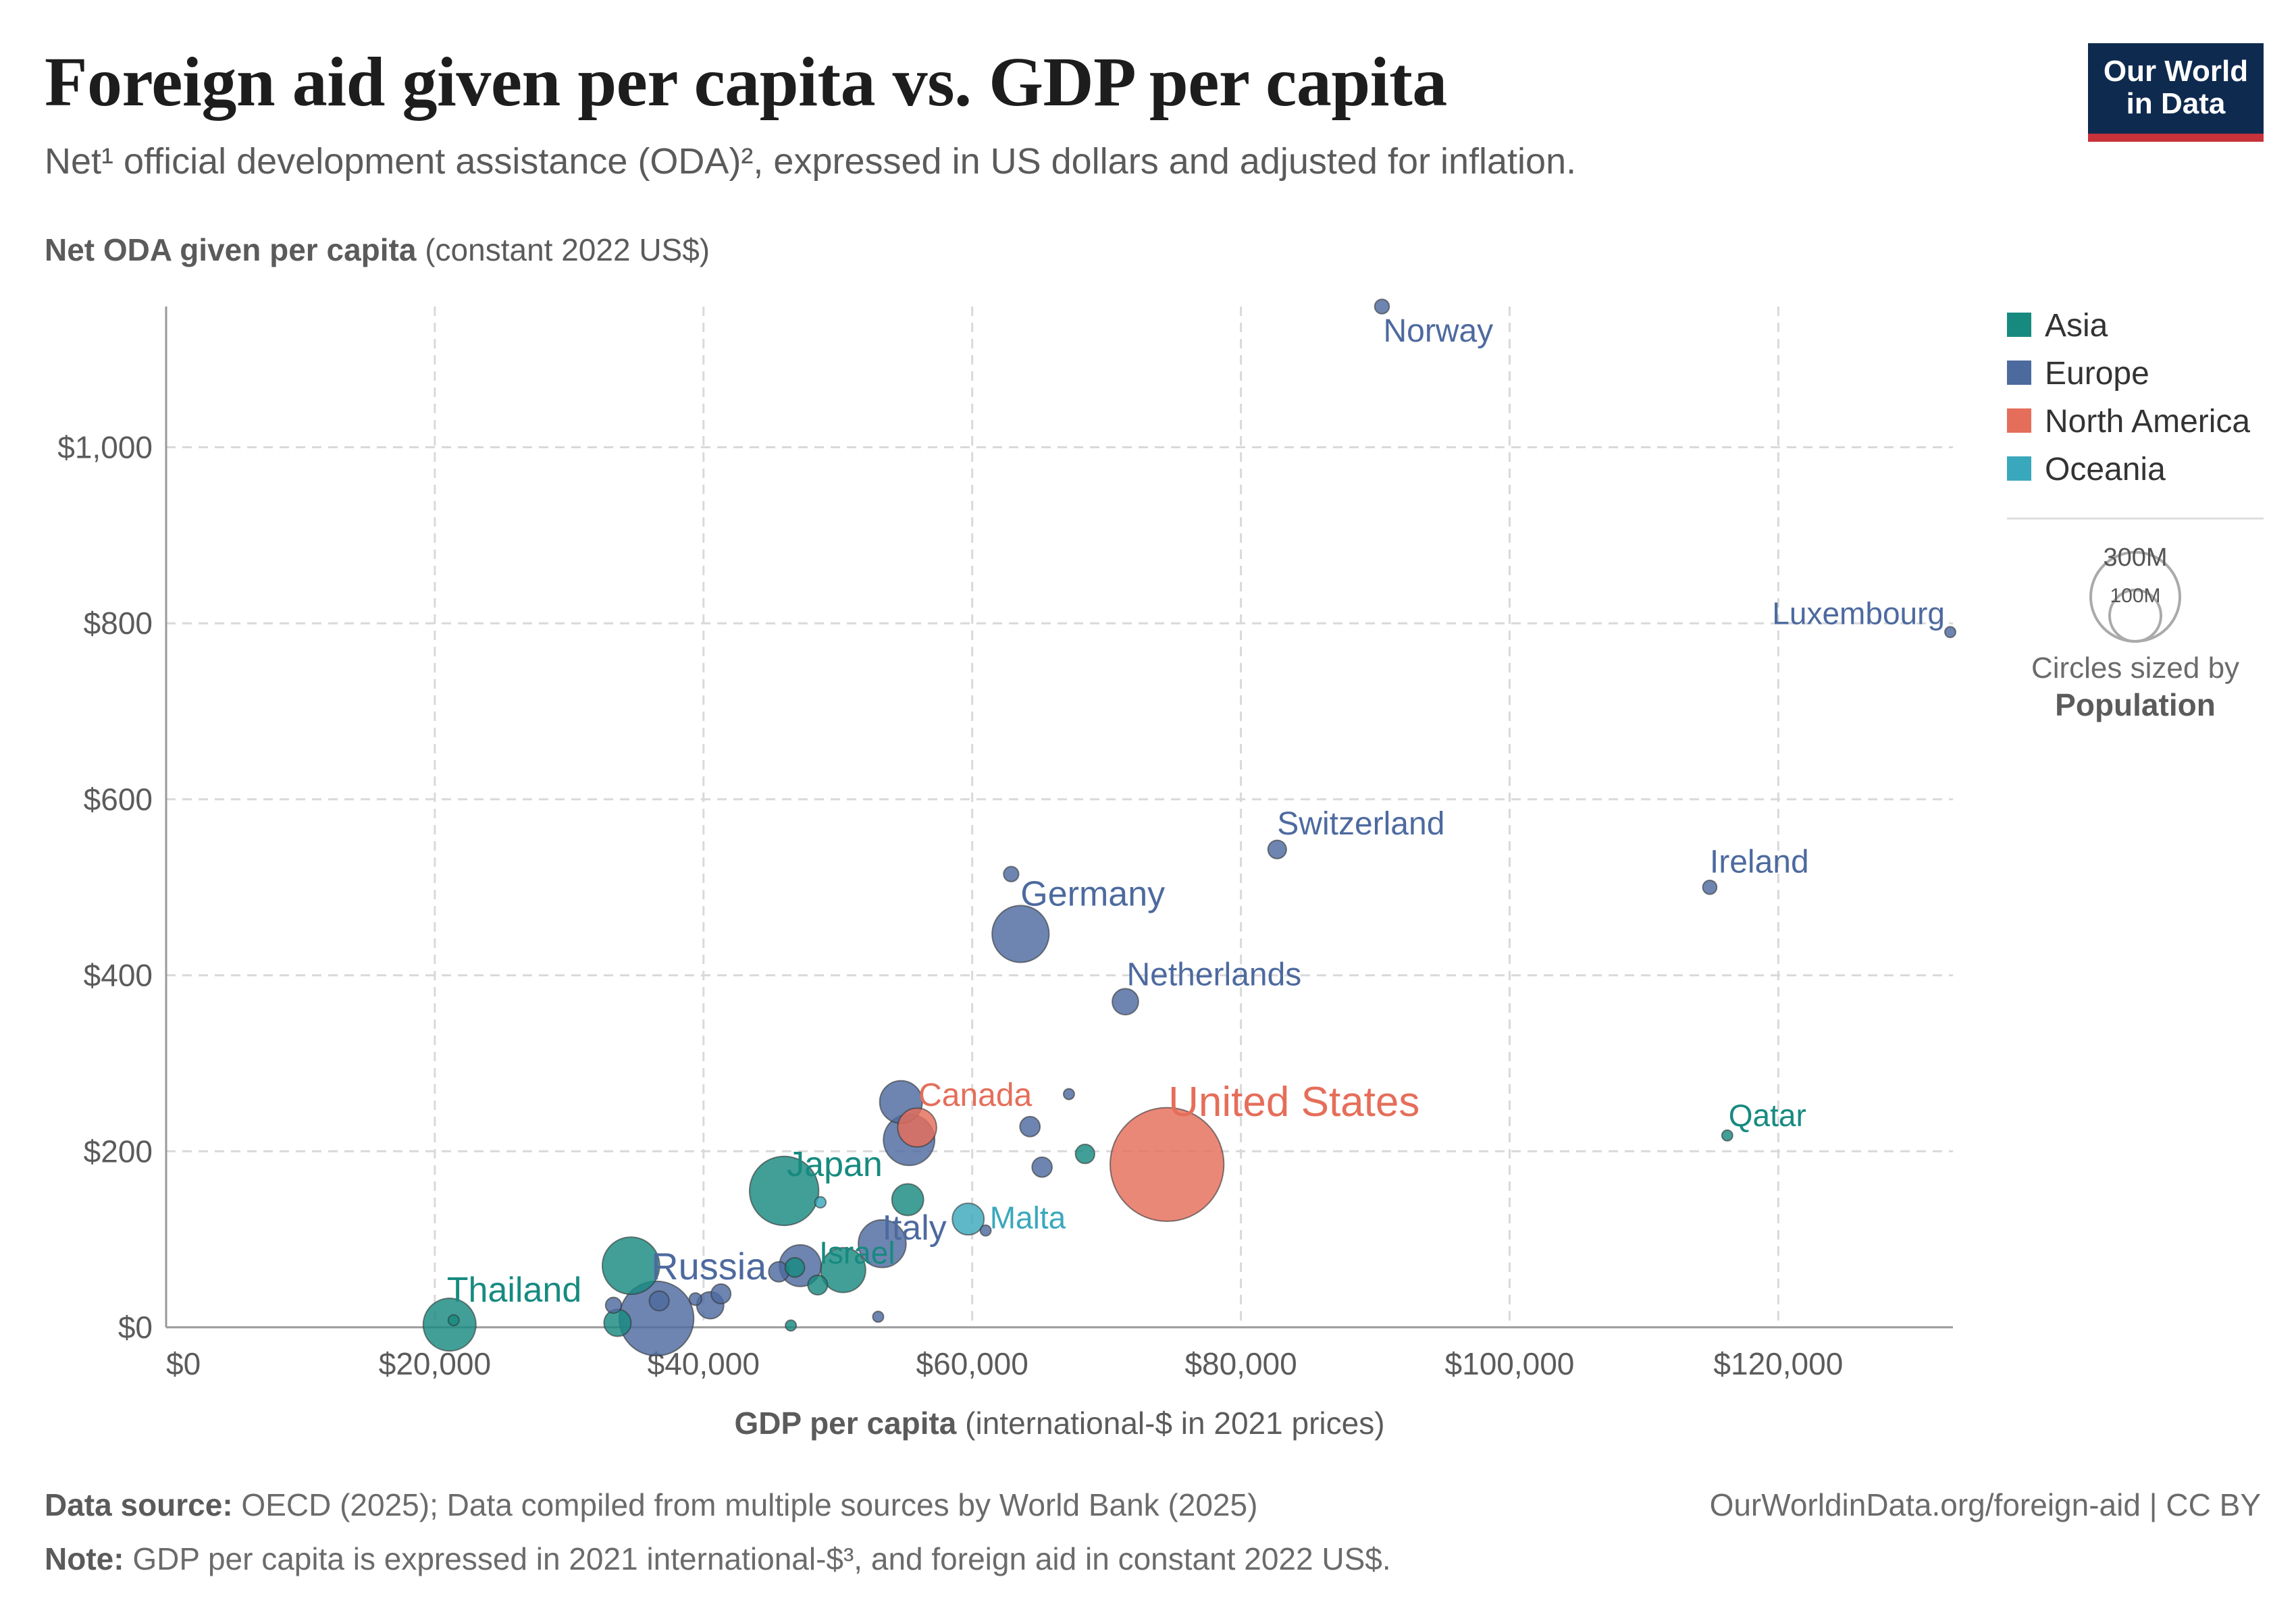 The height and width of the screenshot is (1598, 2296). Describe the element at coordinates (857, 1252) in the screenshot. I see `label-israel: Israel` at that location.